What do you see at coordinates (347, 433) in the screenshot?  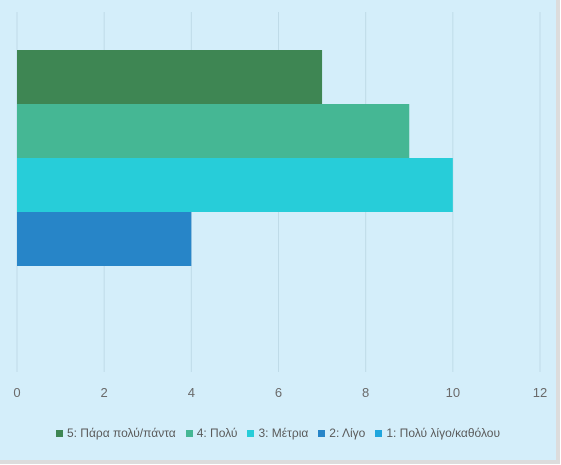 I see `legend-label: 2: Λίγο` at bounding box center [347, 433].